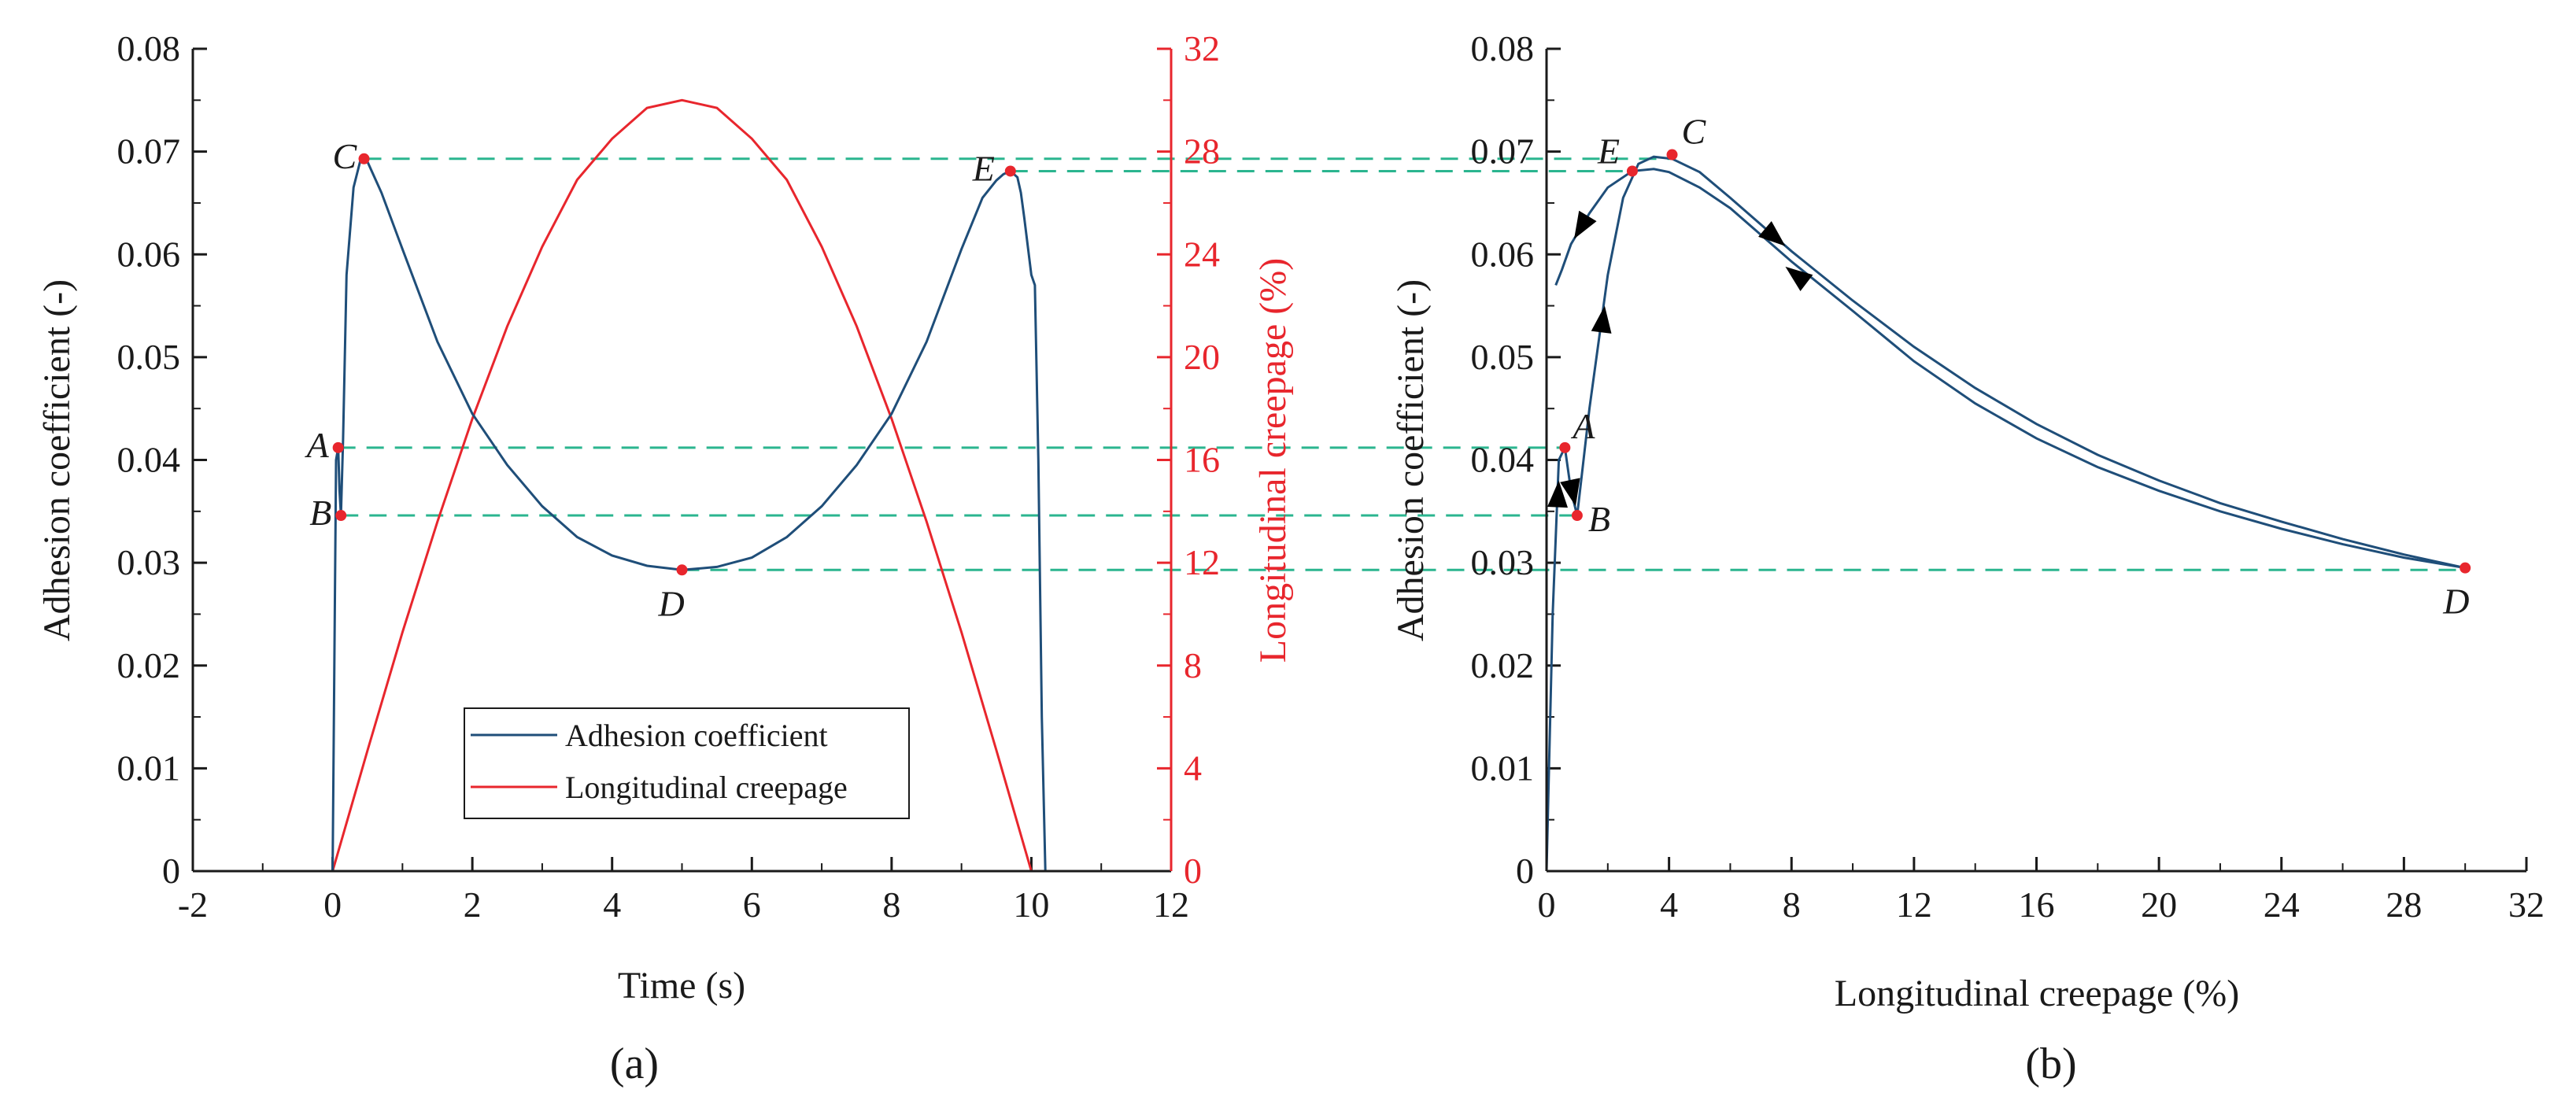 Image resolution: width=2576 pixels, height=1119 pixels. Describe the element at coordinates (1503, 665) in the screenshot. I see `b-y-tick-label: 0.02` at that location.